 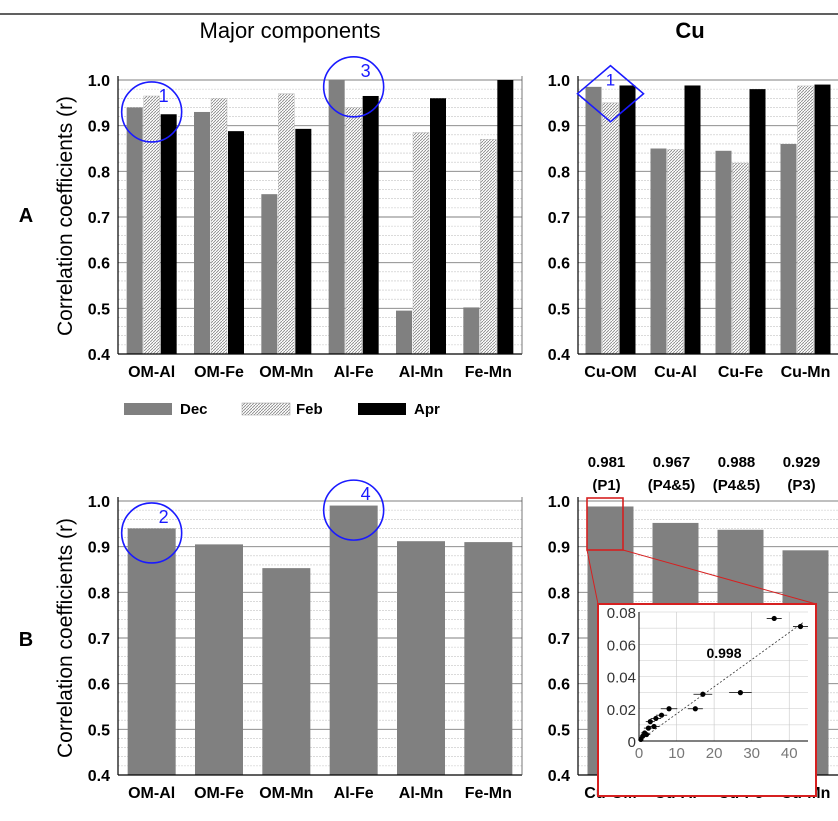 I want to click on value-label: 0.988, so click(x=737, y=462).